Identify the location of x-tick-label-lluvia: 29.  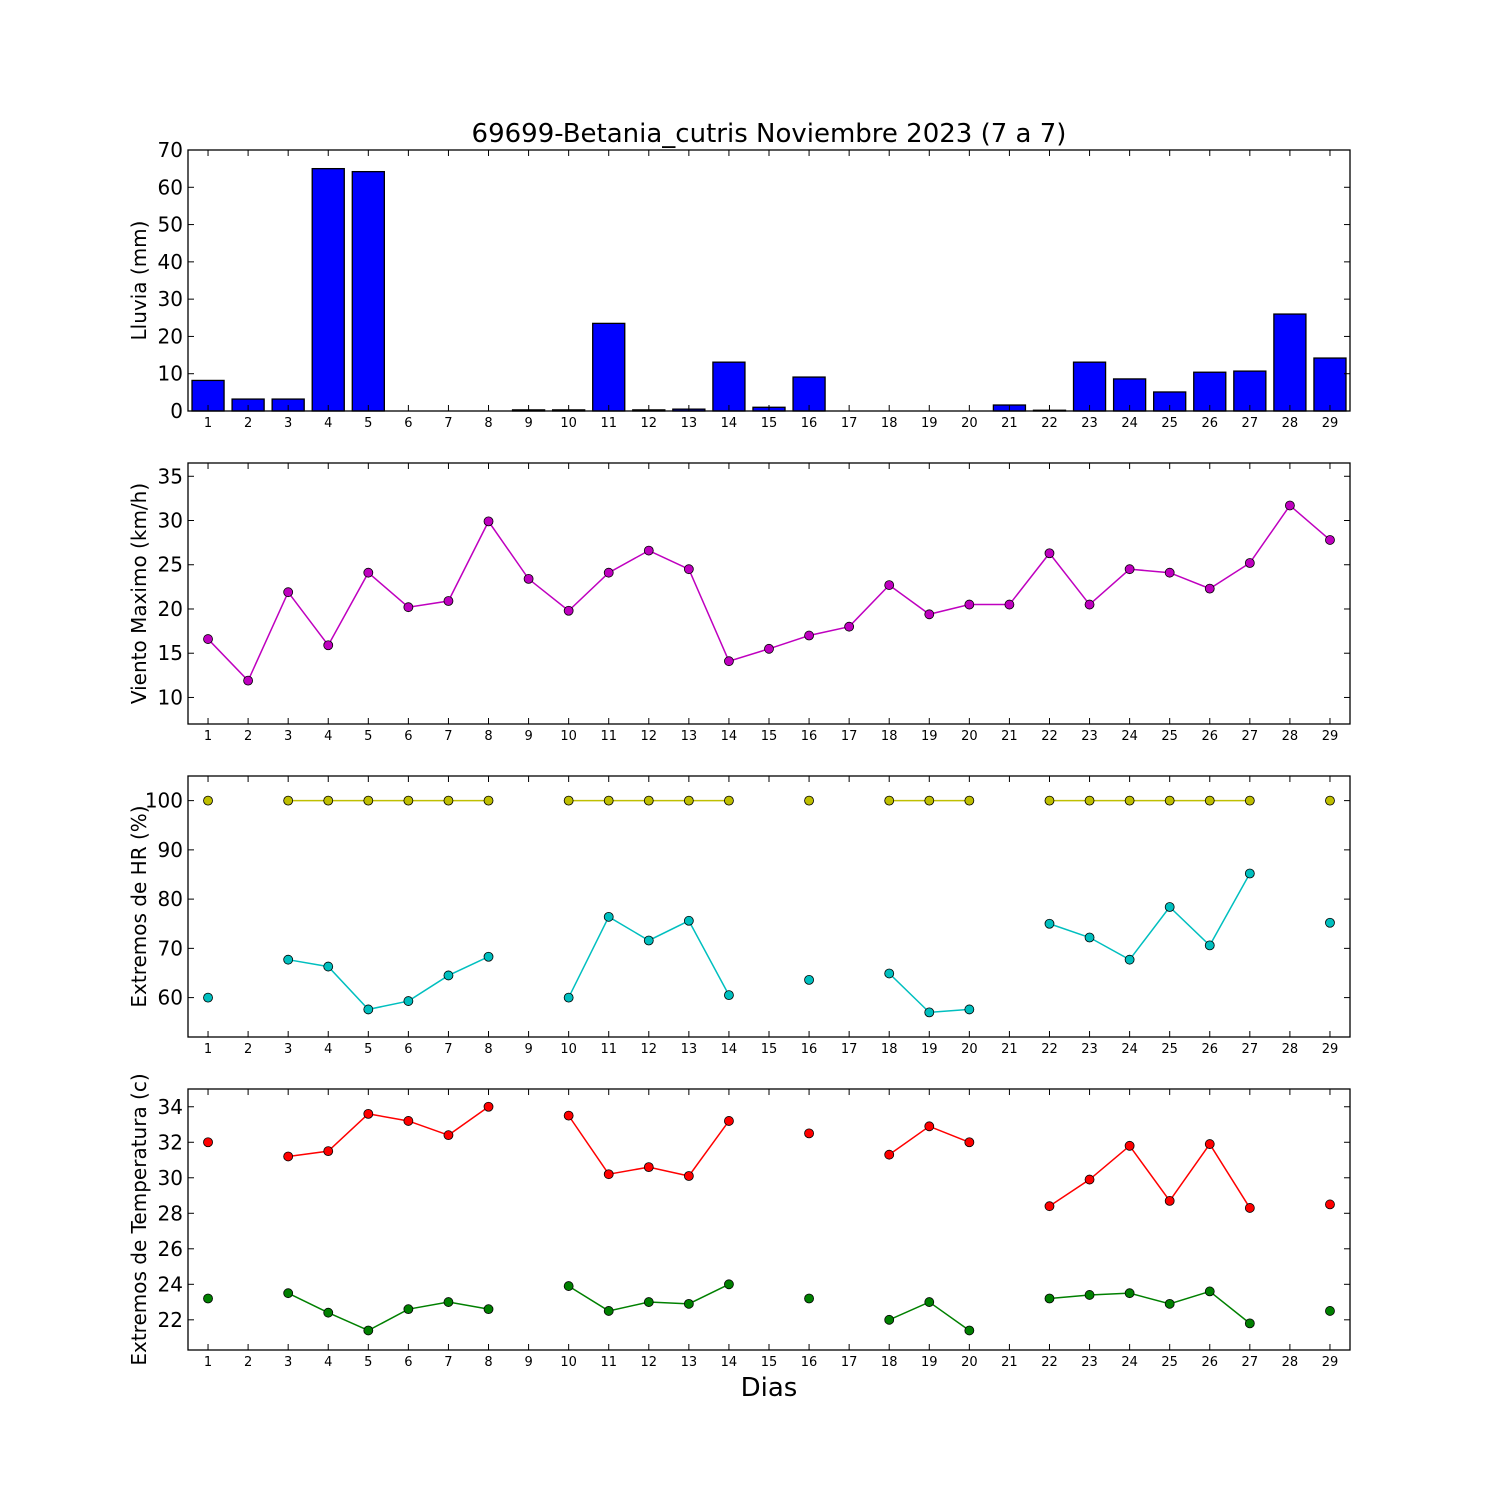
(1330, 423).